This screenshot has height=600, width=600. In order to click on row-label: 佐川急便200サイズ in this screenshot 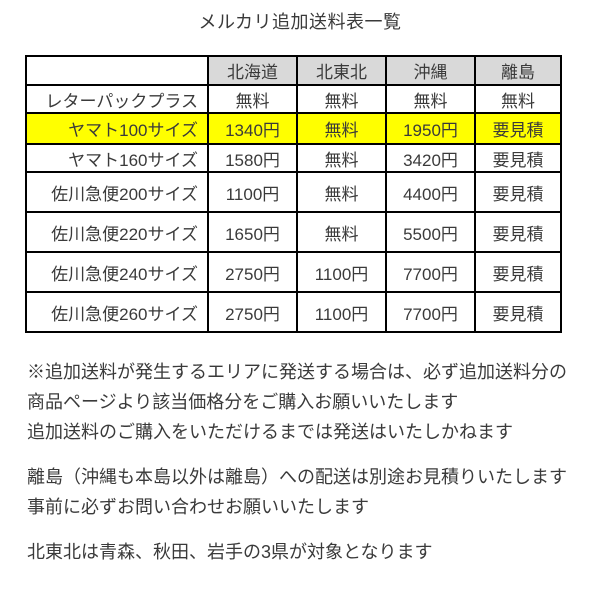, I will do `click(117, 192)`.